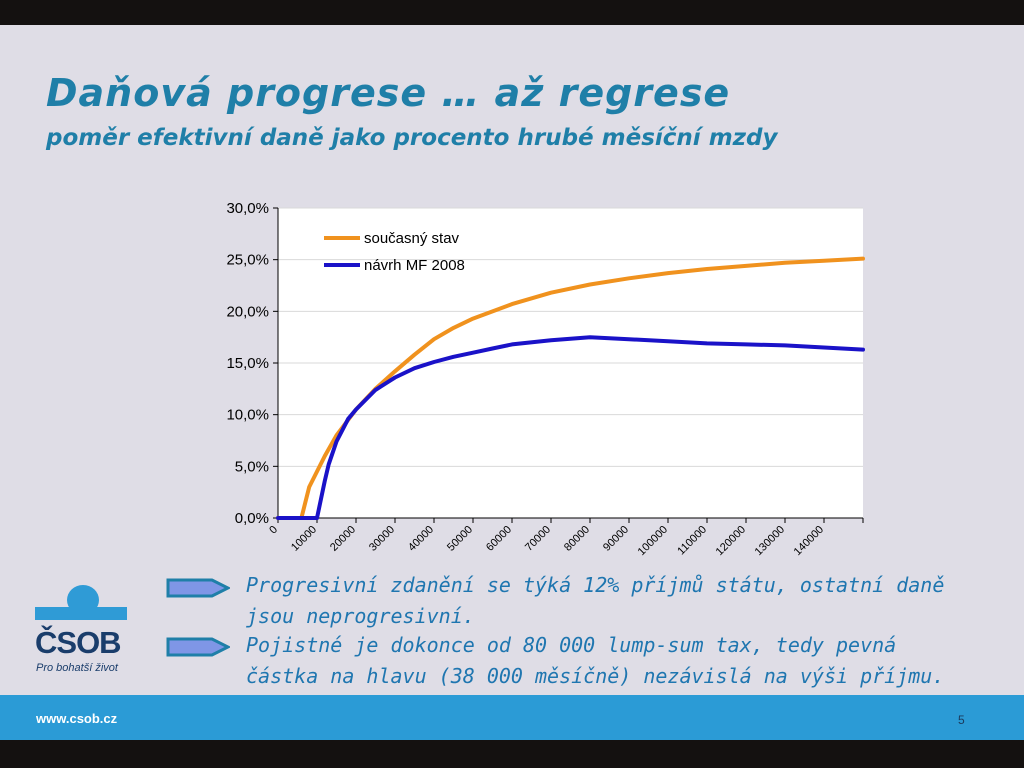 This screenshot has height=768, width=1024. What do you see at coordinates (421, 539) in the screenshot?
I see `x-tick-label: 40000` at bounding box center [421, 539].